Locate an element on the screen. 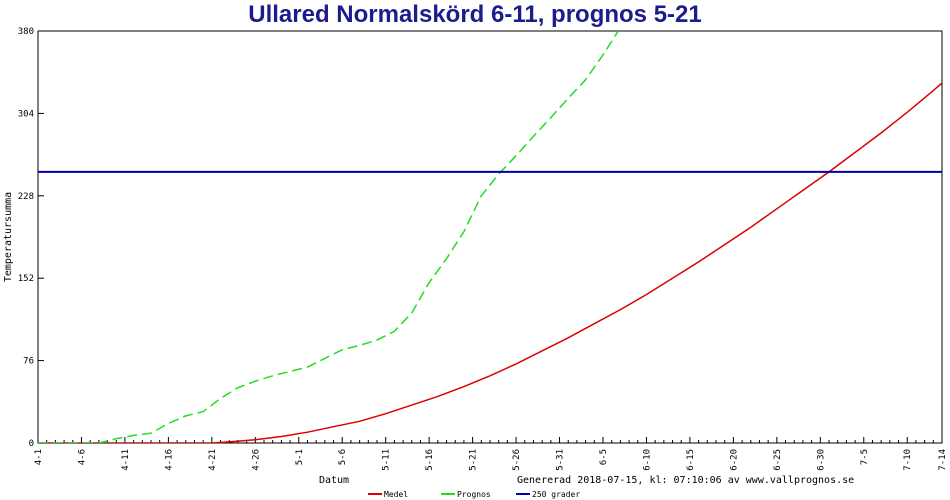 The width and height of the screenshot is (950, 500). x-tick-label: 7-5 is located at coordinates (865, 457).